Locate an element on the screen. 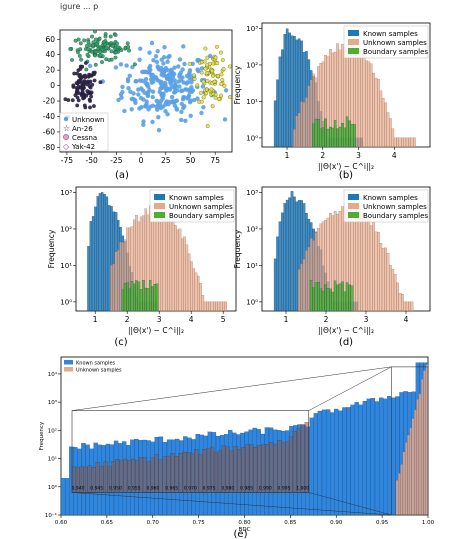  x-tick-labels: -75 -50 -25 0 25 50 75 is located at coordinates (140, 158).